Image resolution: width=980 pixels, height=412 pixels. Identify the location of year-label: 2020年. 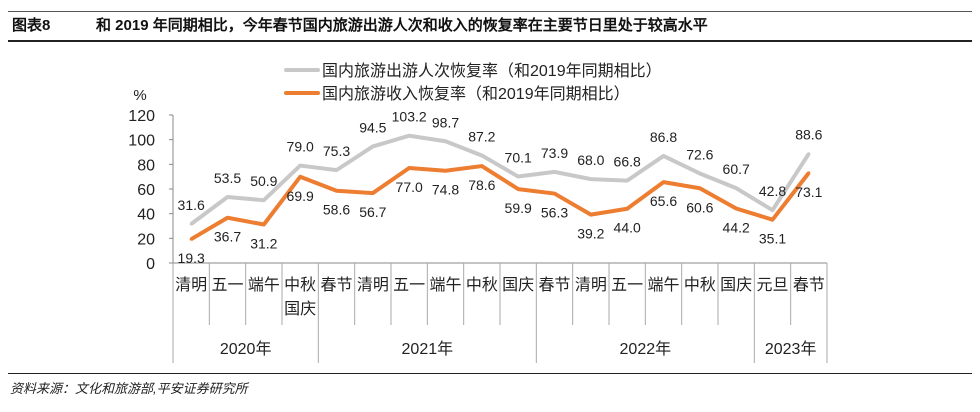
(246, 349).